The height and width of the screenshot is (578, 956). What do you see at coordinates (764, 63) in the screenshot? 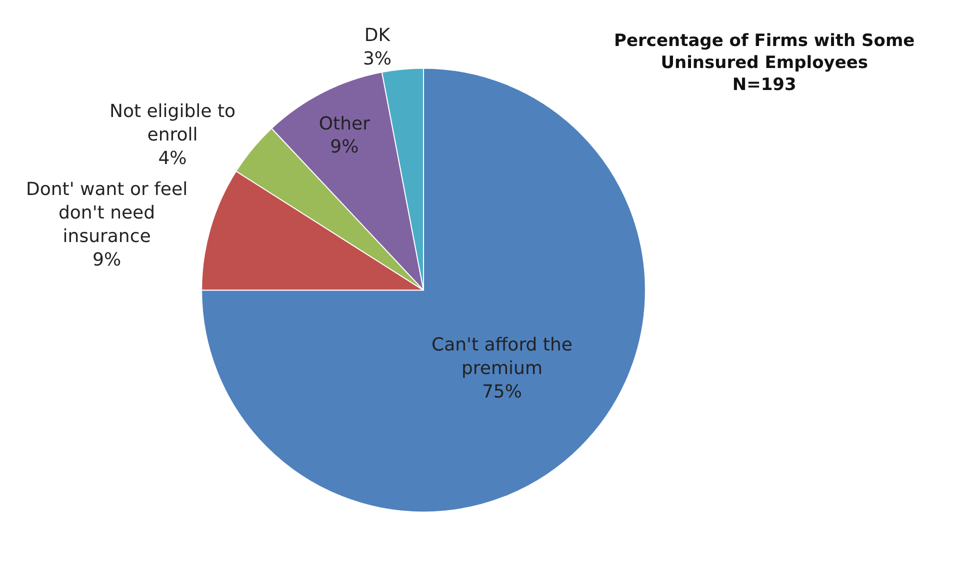
I see `text: Percentage of Firms with Some Uninsured Employees N=193` at bounding box center [764, 63].